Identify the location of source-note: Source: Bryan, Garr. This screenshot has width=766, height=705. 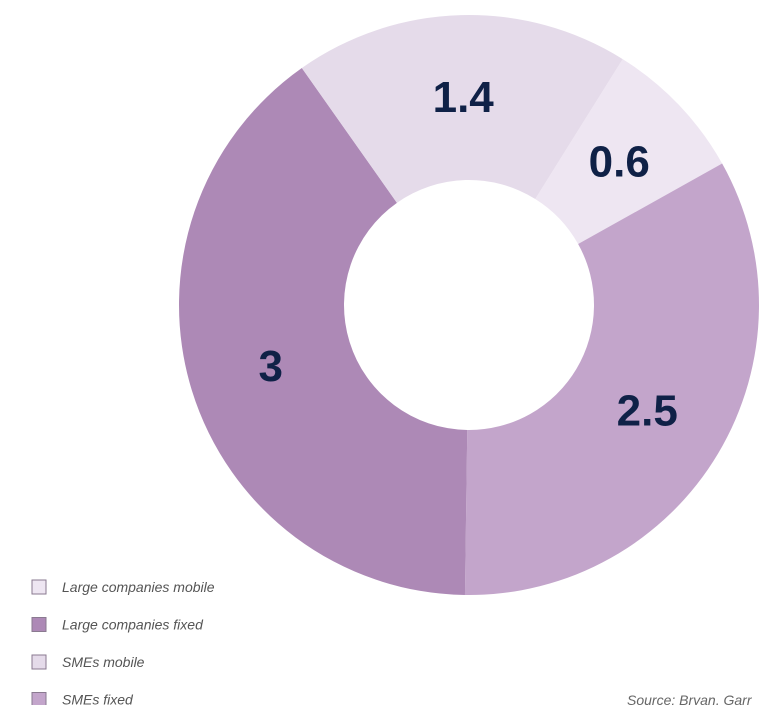
(690, 698).